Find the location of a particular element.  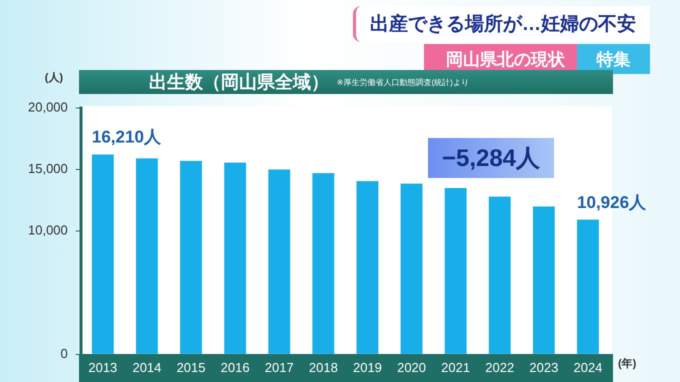

chart-title: 出生数（岡山県全域） is located at coordinates (238, 82).